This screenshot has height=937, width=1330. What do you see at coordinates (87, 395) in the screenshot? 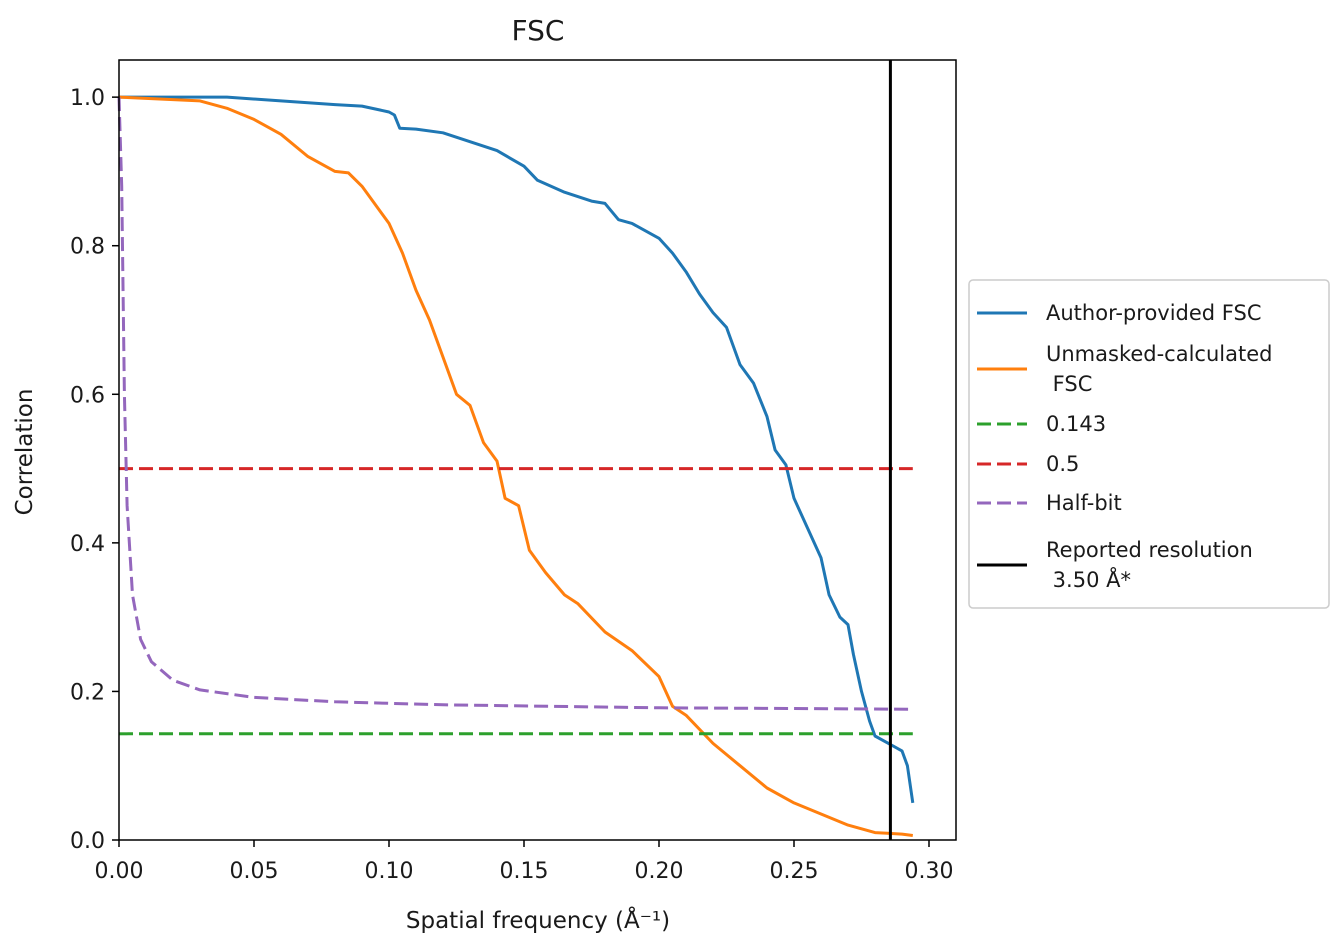
I see `y-tick-label: 0.6` at bounding box center [87, 395].